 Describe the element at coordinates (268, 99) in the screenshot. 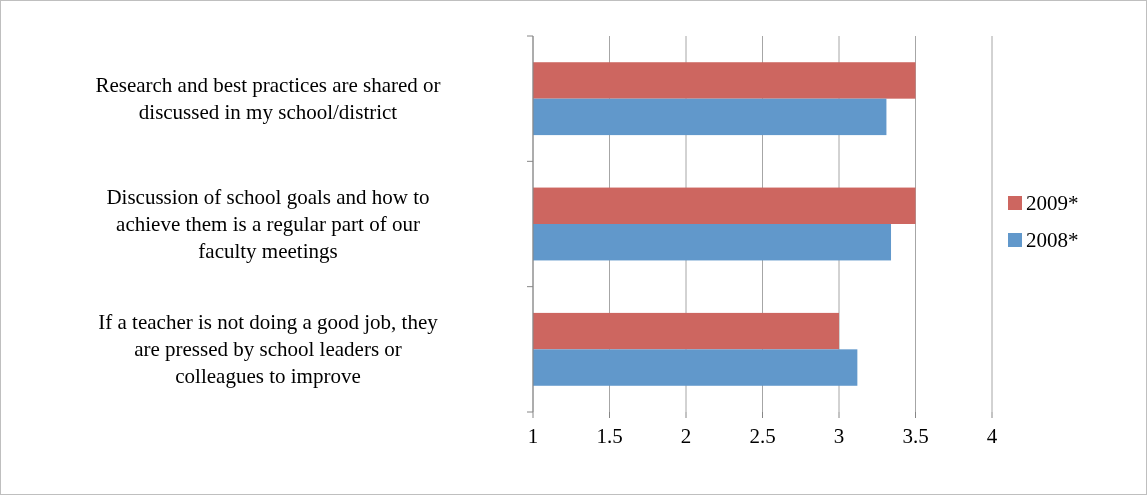

I see `y-tick-label: Research and best practices are shared or discussed in my school/district` at that location.